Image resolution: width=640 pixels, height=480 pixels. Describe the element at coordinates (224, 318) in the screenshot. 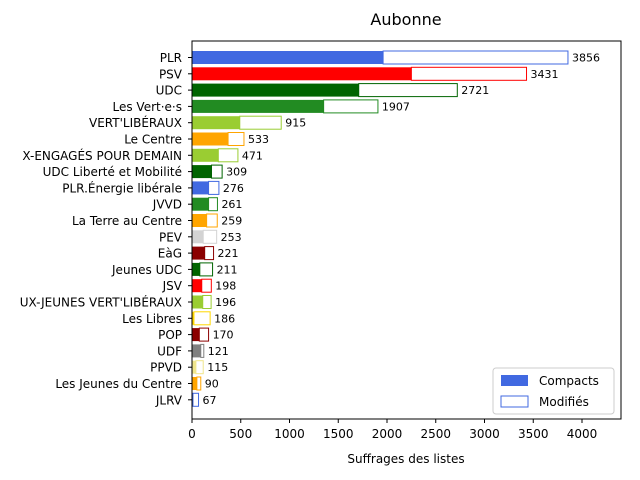

I see `value-label: 186` at that location.